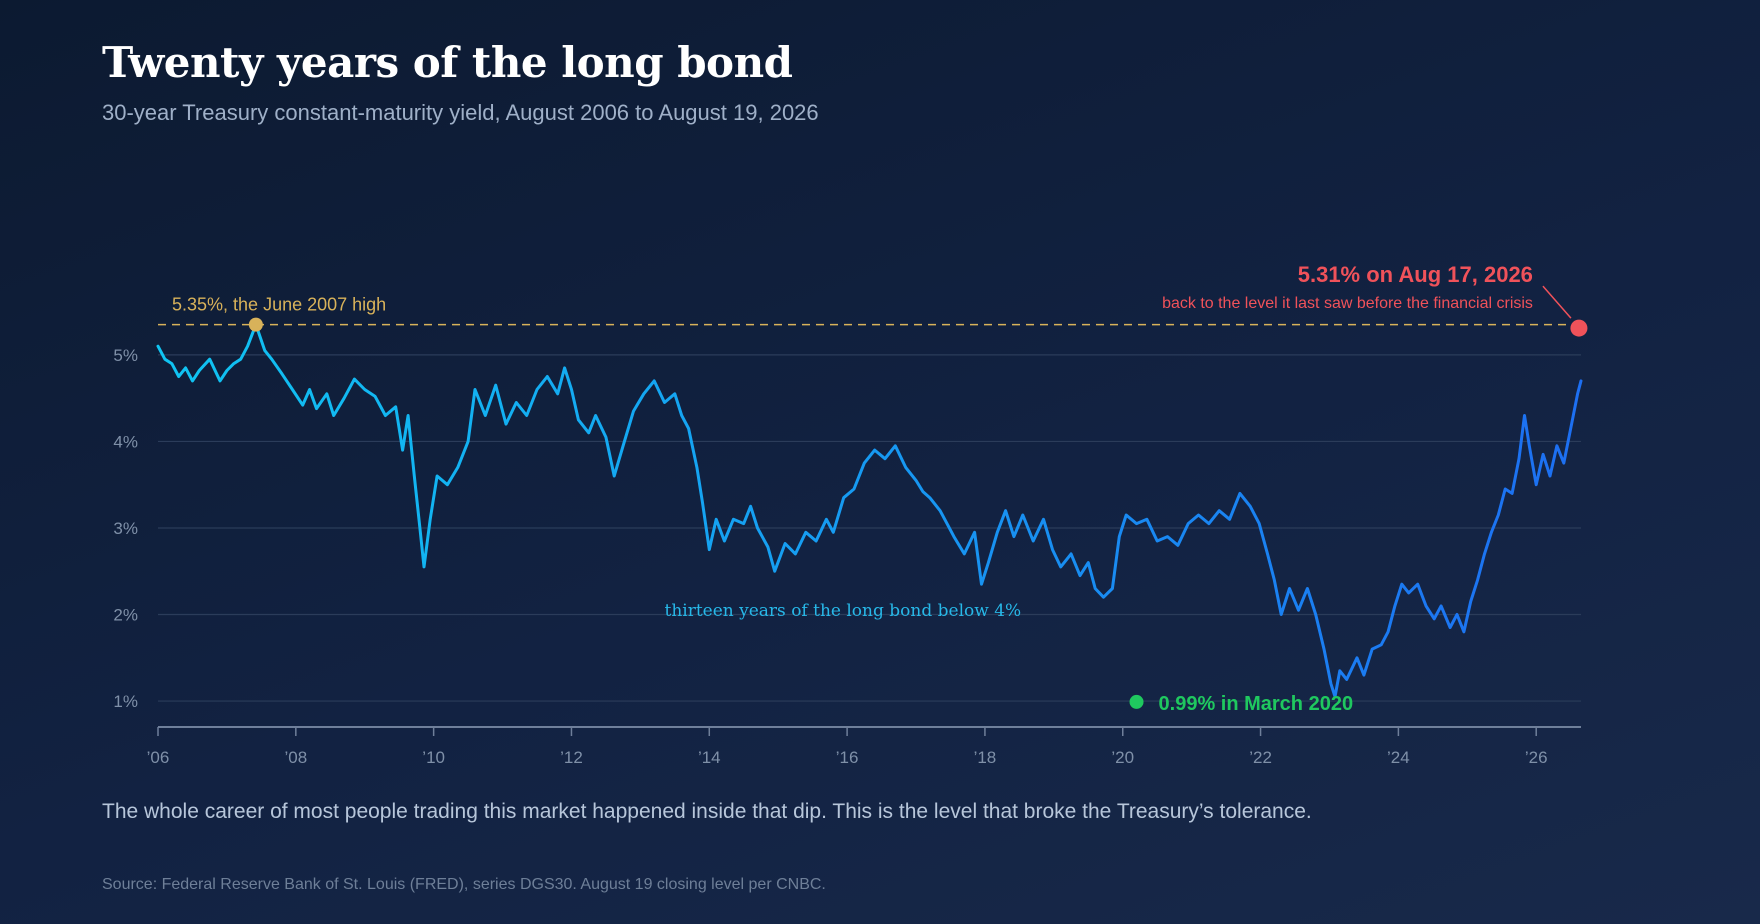 The width and height of the screenshot is (1760, 924). Describe the element at coordinates (1256, 704) in the screenshot. I see `low-label: 0.99% in March 2020` at that location.